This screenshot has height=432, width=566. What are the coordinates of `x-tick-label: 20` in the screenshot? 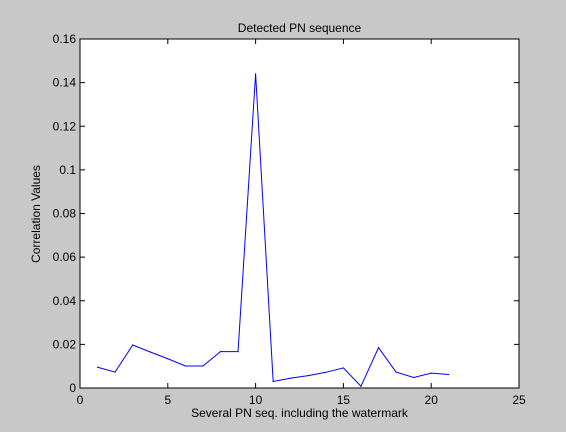 It's located at (432, 400).